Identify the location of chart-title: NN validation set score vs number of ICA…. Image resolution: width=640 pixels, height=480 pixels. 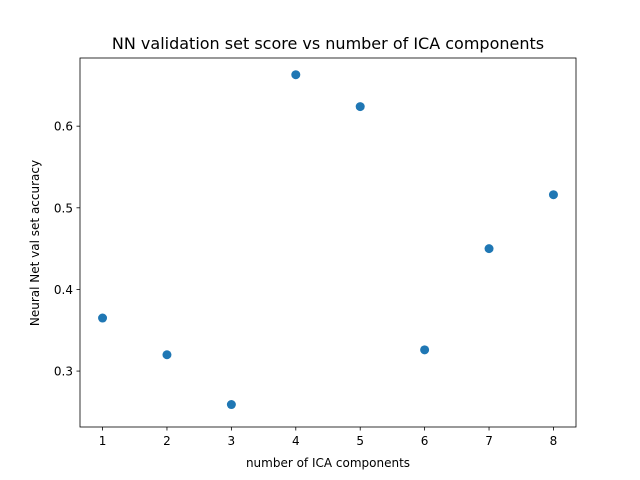
(328, 43).